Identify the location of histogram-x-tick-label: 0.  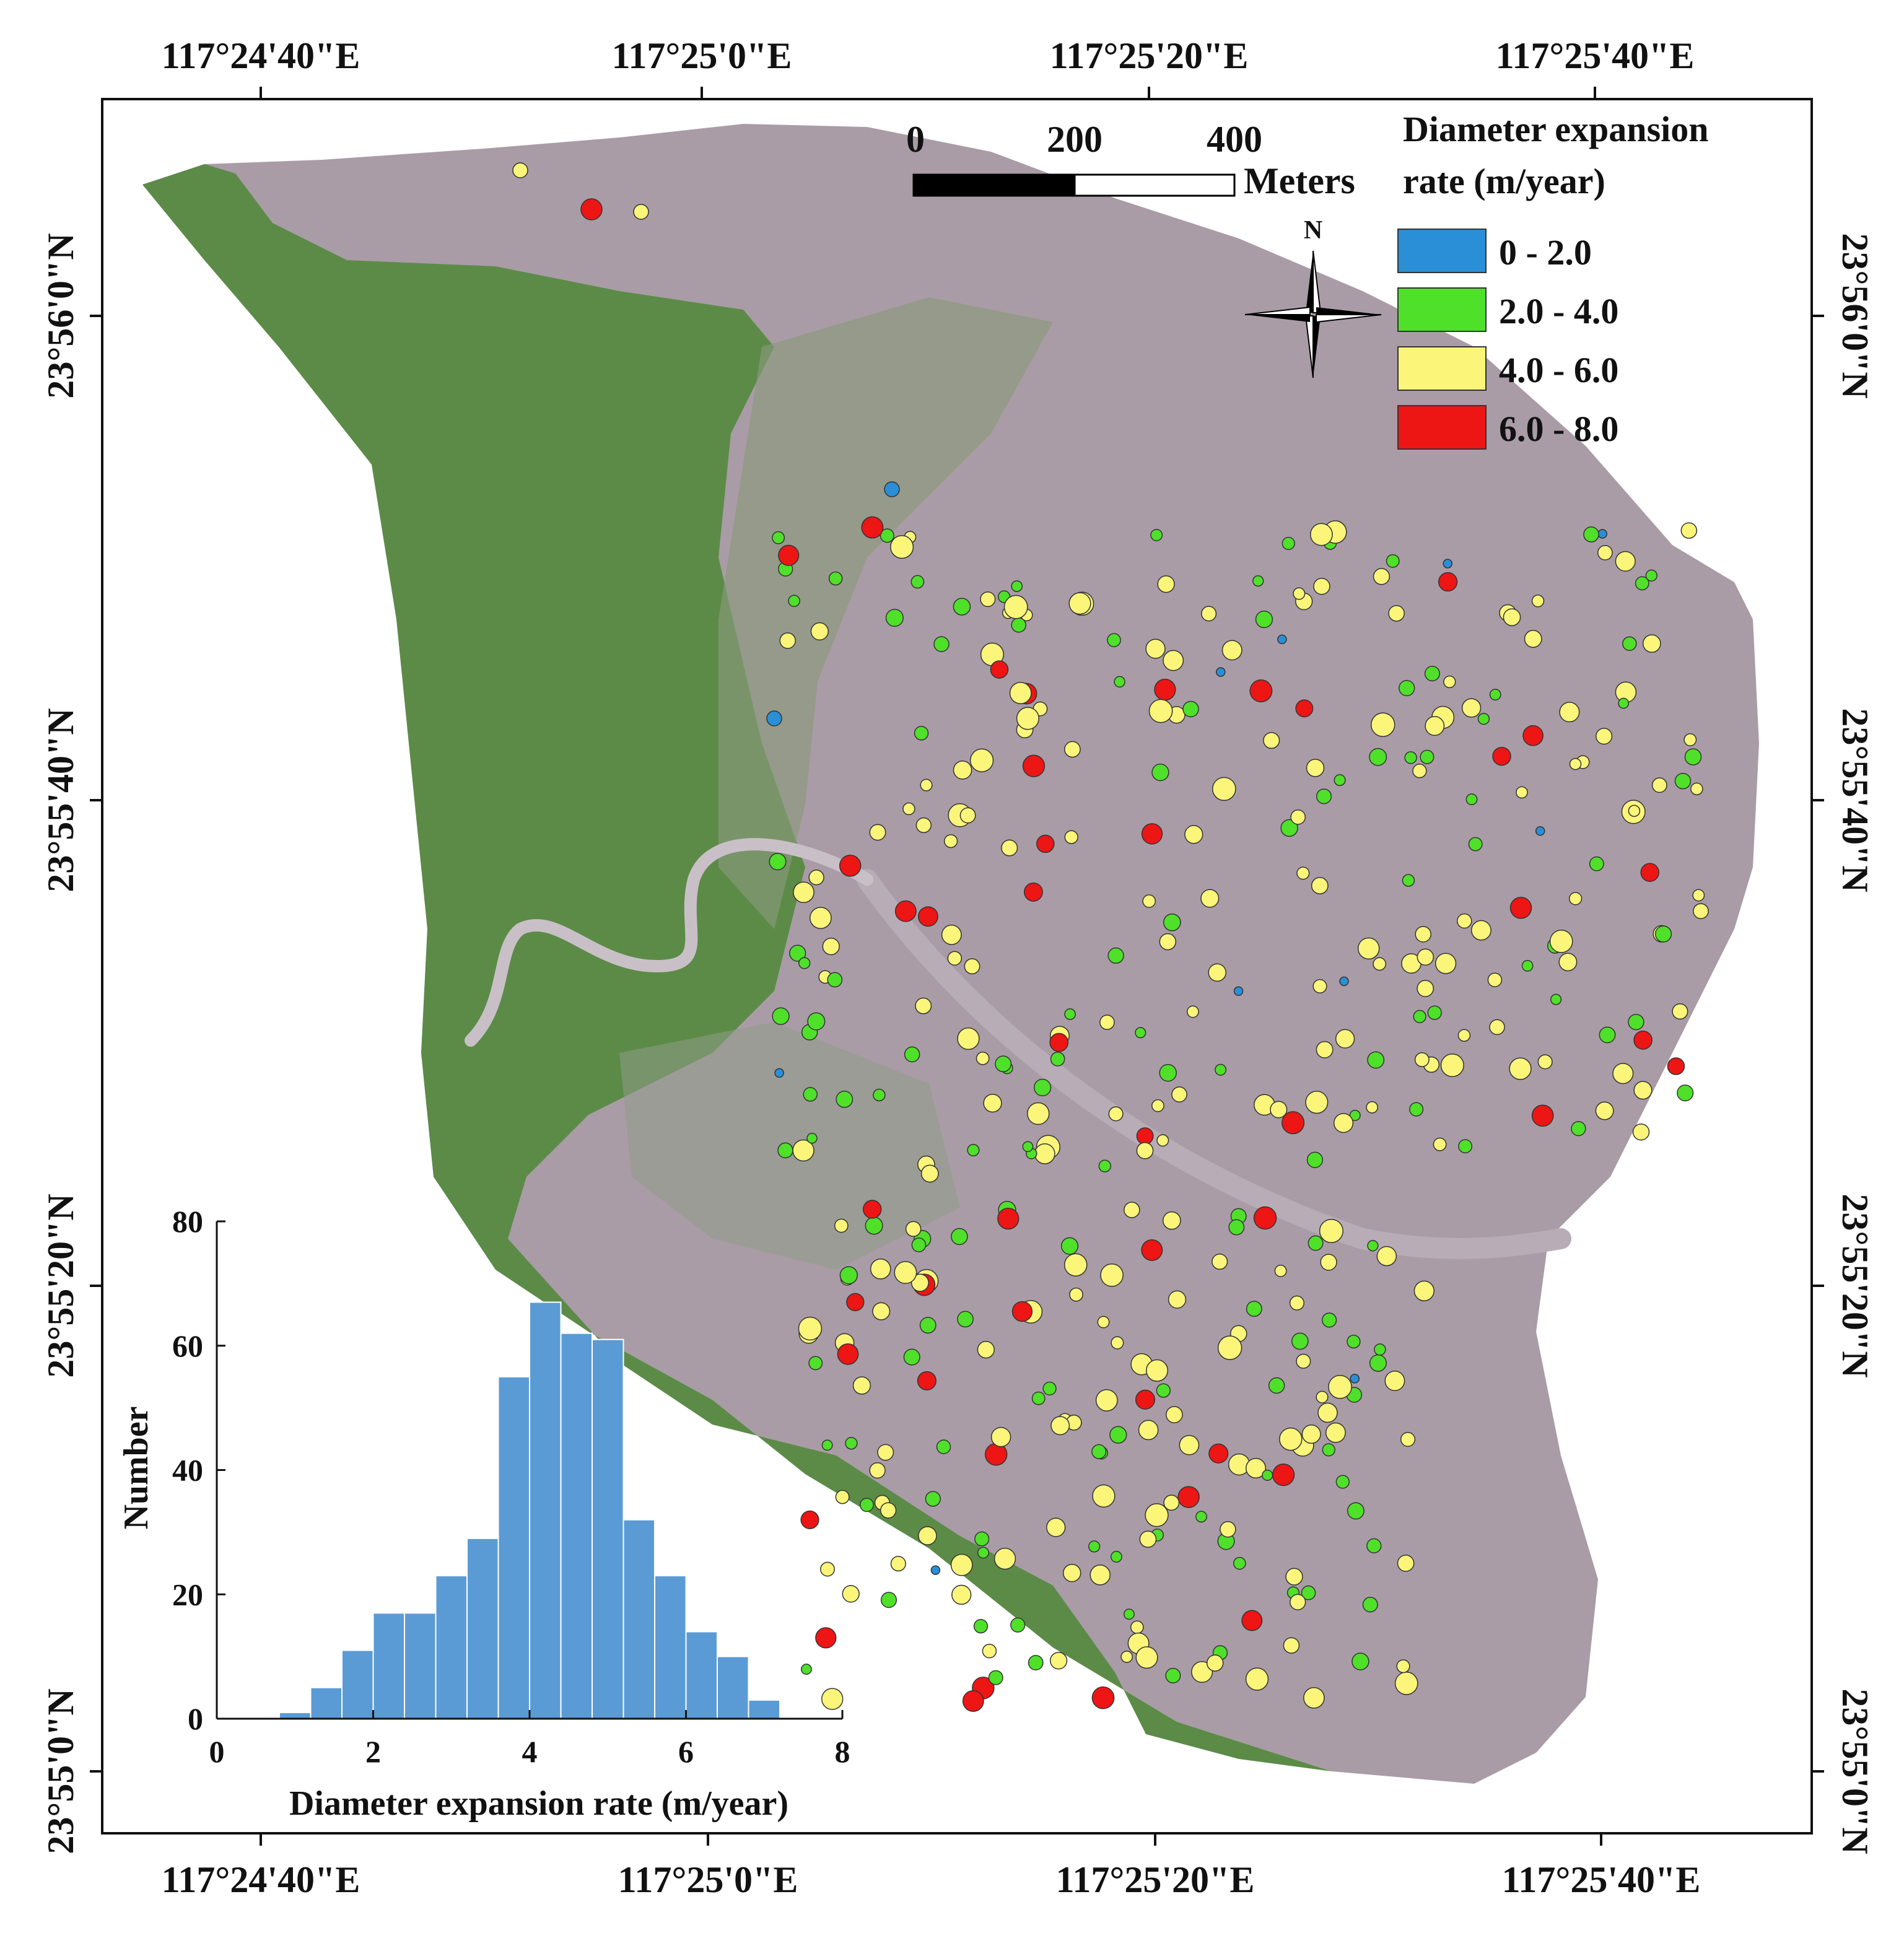
(217, 1751).